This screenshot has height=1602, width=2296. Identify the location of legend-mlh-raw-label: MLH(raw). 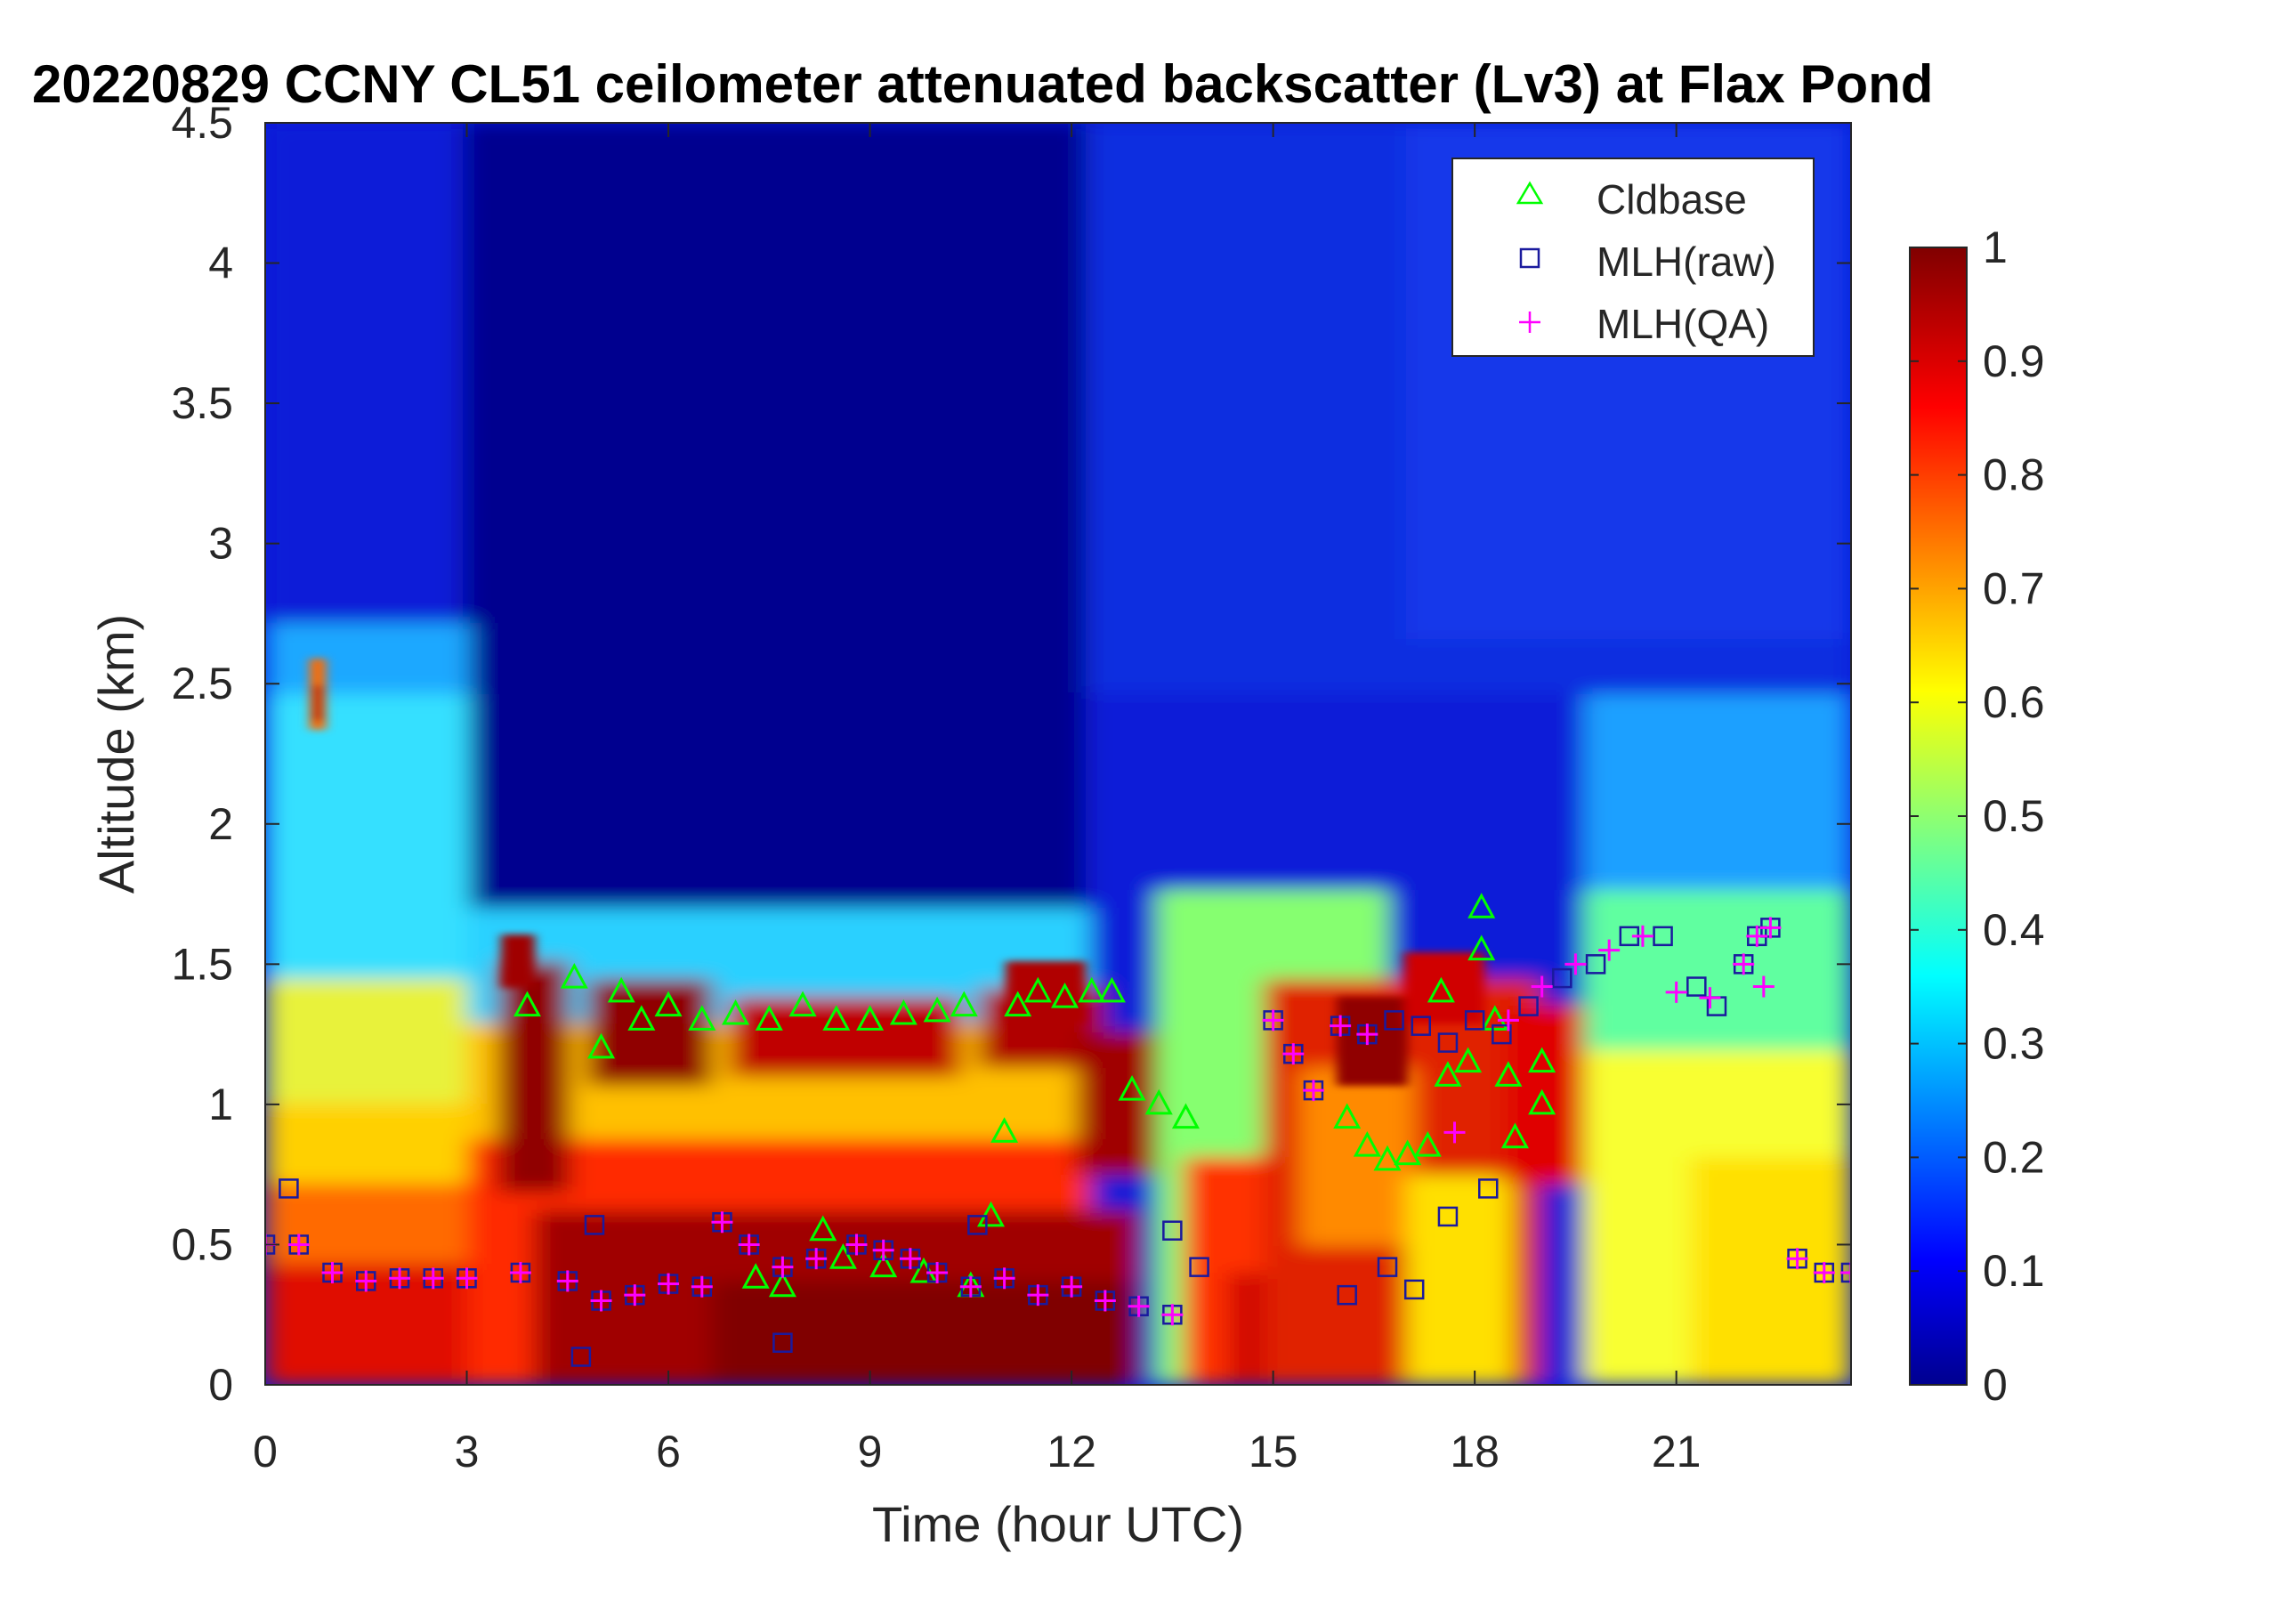
(1686, 262).